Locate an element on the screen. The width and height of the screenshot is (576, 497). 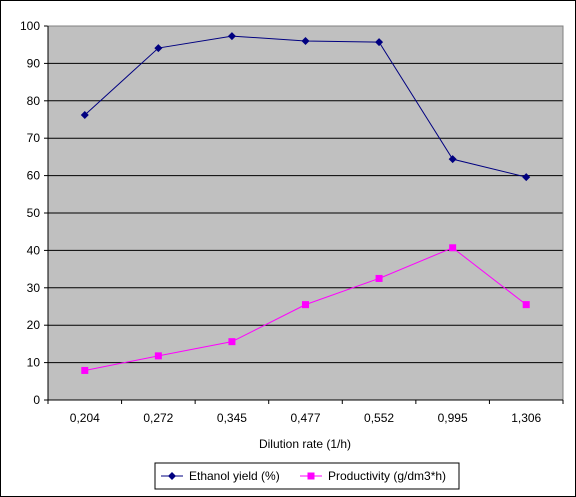
y-tick-label: 90 is located at coordinates (34, 63).